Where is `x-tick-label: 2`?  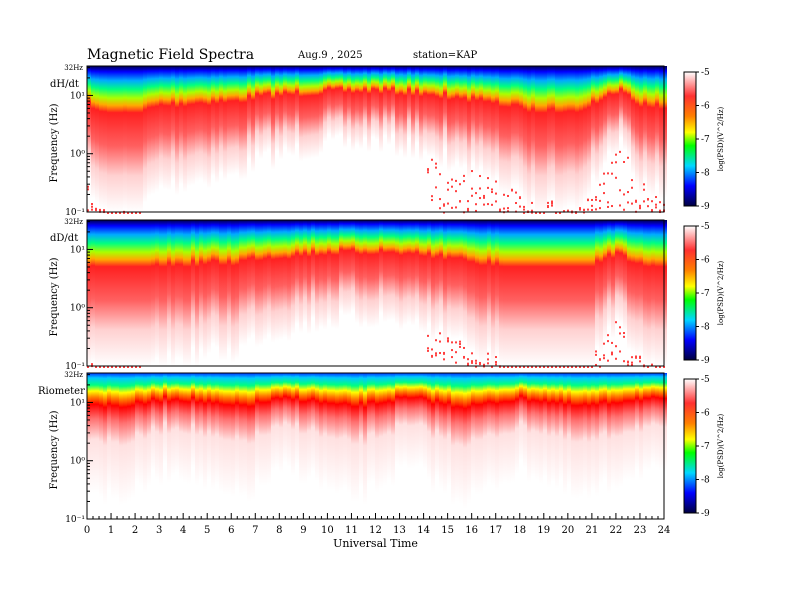 x-tick-label: 2 is located at coordinates (135, 530).